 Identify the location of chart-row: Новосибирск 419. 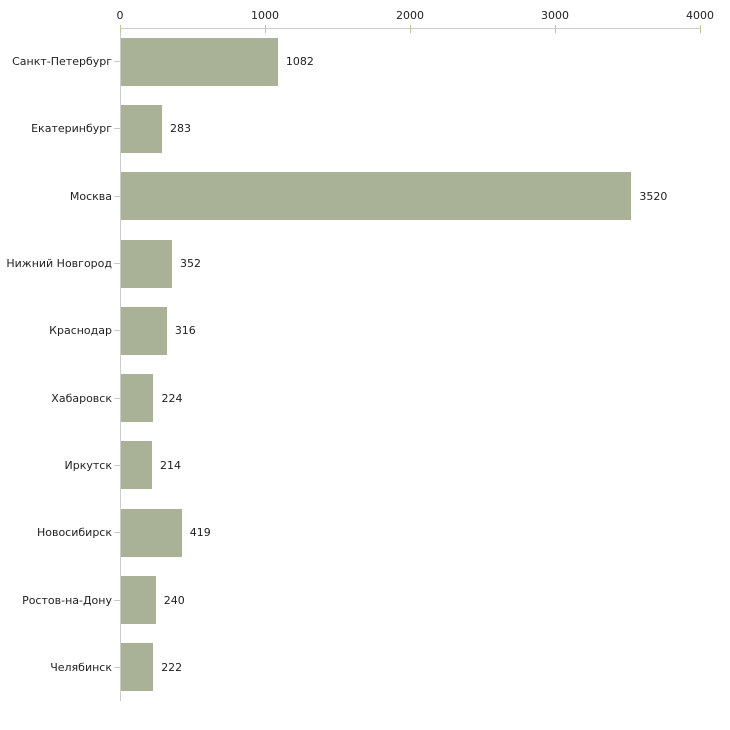
(365, 532).